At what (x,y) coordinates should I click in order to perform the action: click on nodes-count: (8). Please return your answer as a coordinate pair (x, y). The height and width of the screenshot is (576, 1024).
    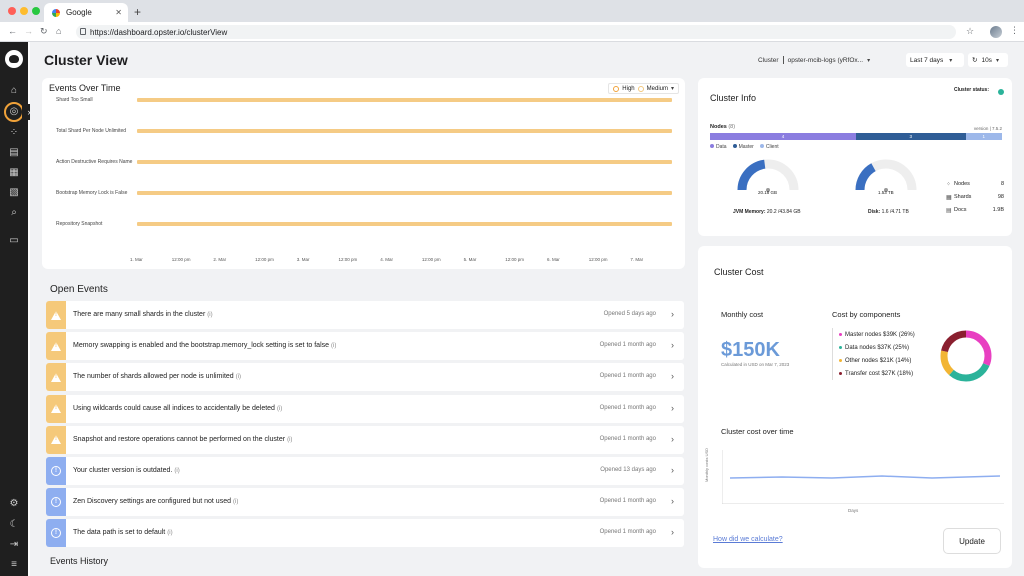
    Looking at the image, I should click on (732, 127).